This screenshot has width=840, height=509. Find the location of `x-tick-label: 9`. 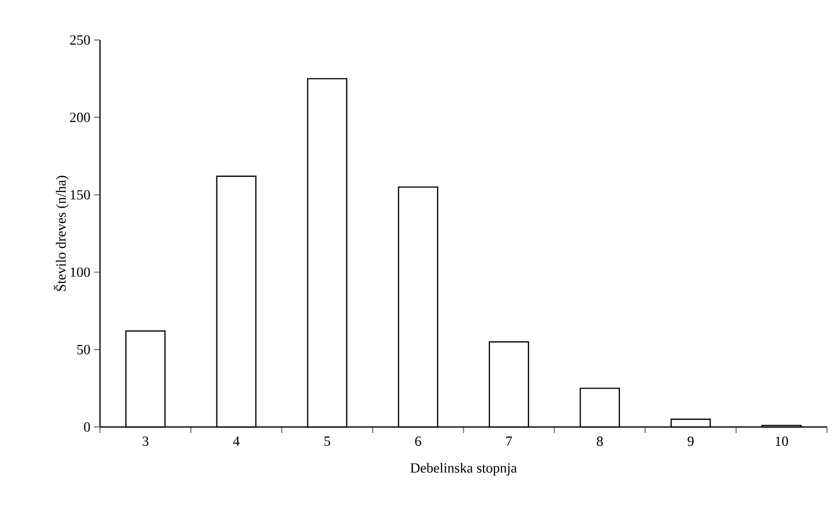

x-tick-label: 9 is located at coordinates (691, 441).